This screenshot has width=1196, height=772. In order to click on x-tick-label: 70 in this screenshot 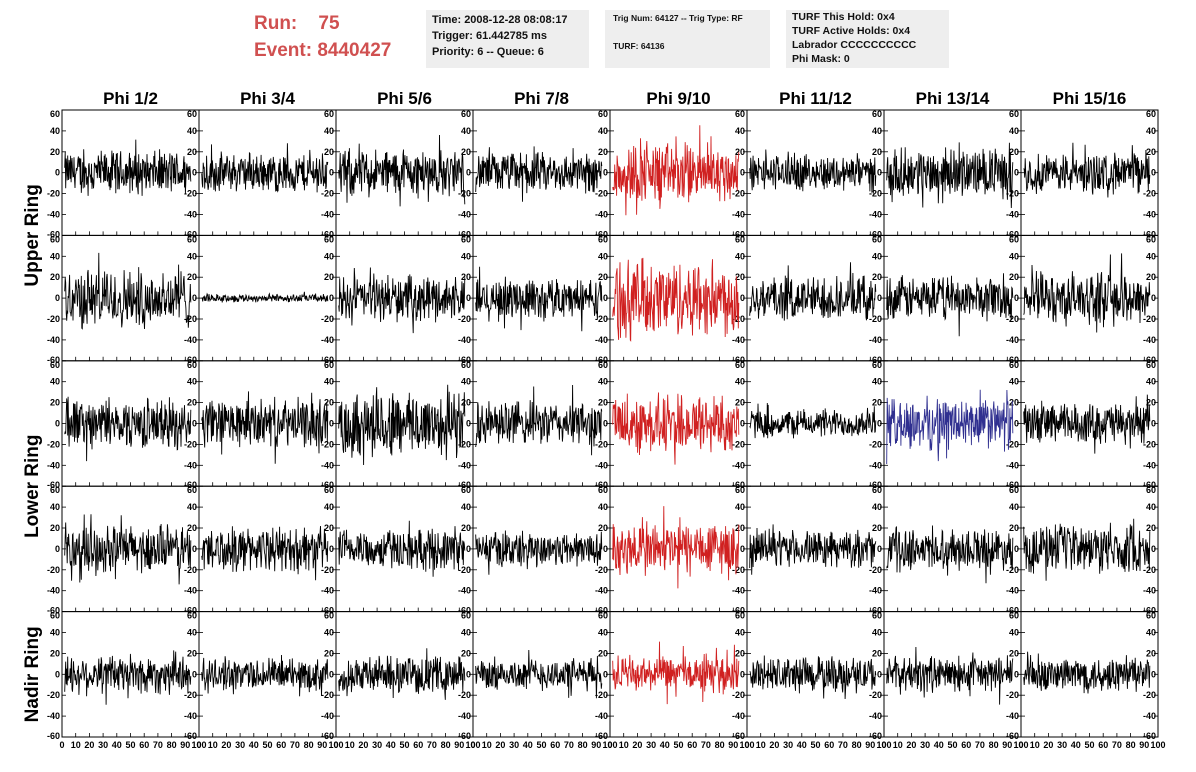, I will do `click(569, 745)`.